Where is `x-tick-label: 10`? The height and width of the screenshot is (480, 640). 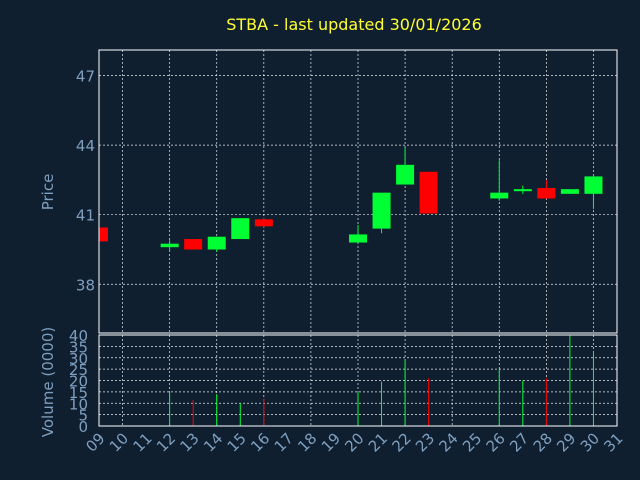
x-tick-label: 10 is located at coordinates (119, 442).